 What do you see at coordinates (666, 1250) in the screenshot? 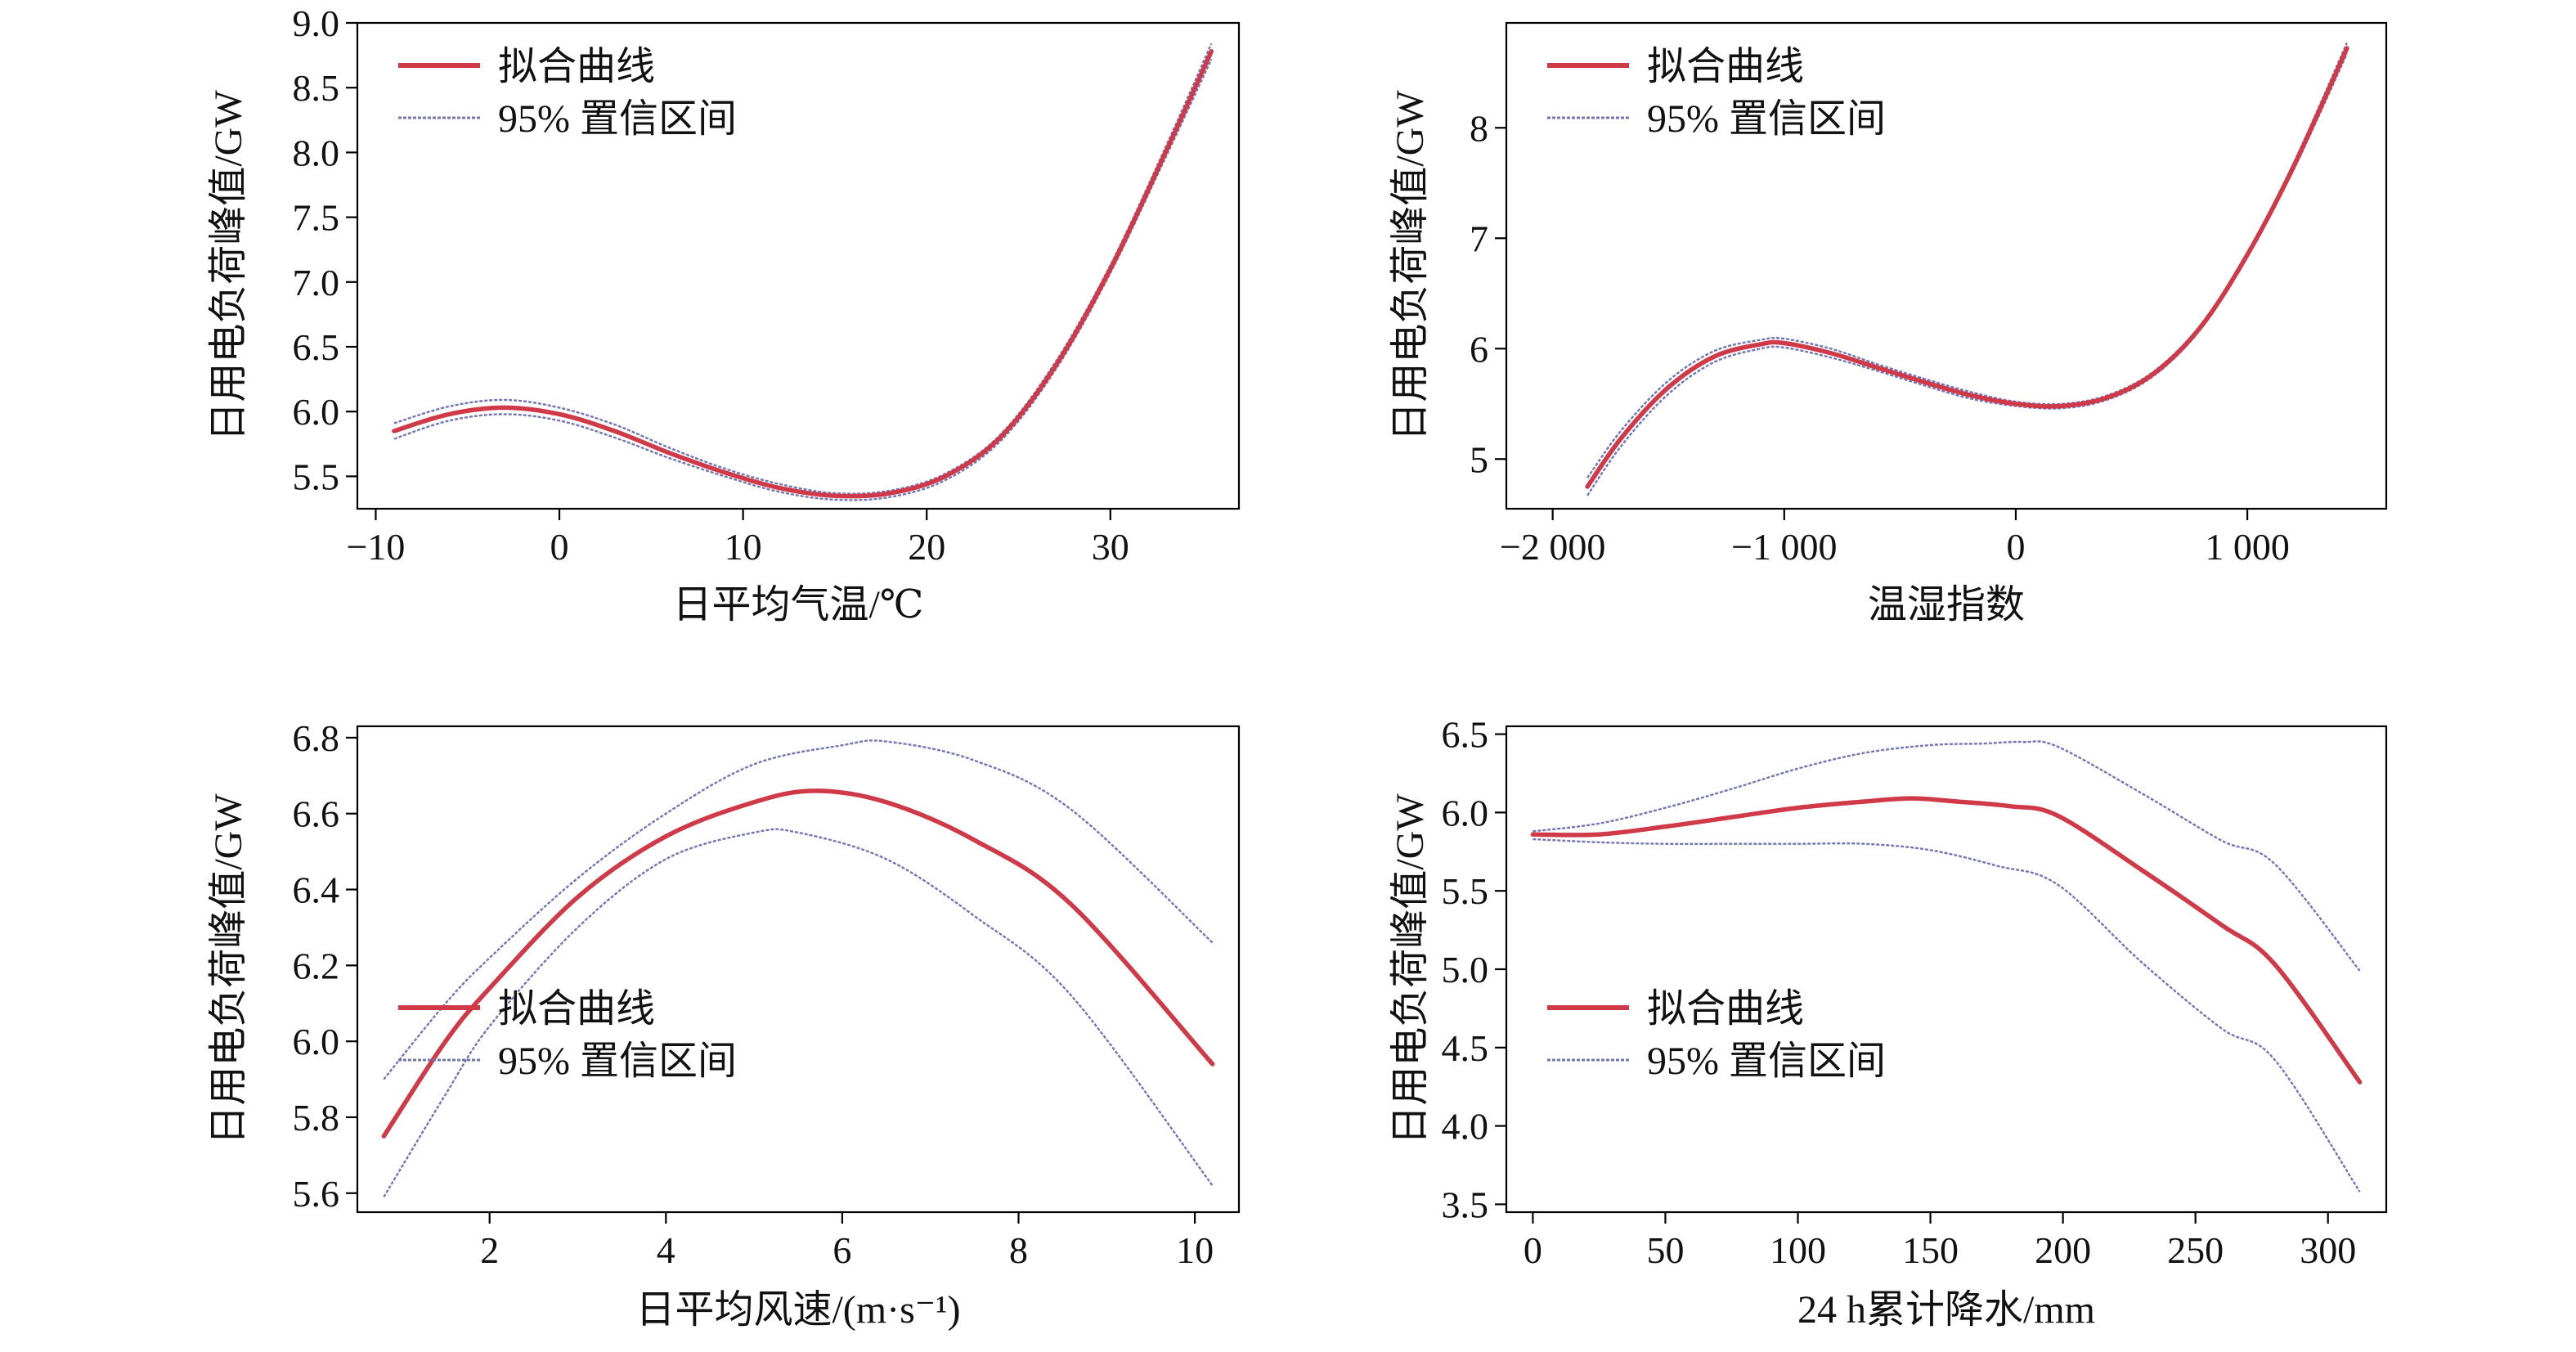
I see `x-tick-label: 4` at bounding box center [666, 1250].